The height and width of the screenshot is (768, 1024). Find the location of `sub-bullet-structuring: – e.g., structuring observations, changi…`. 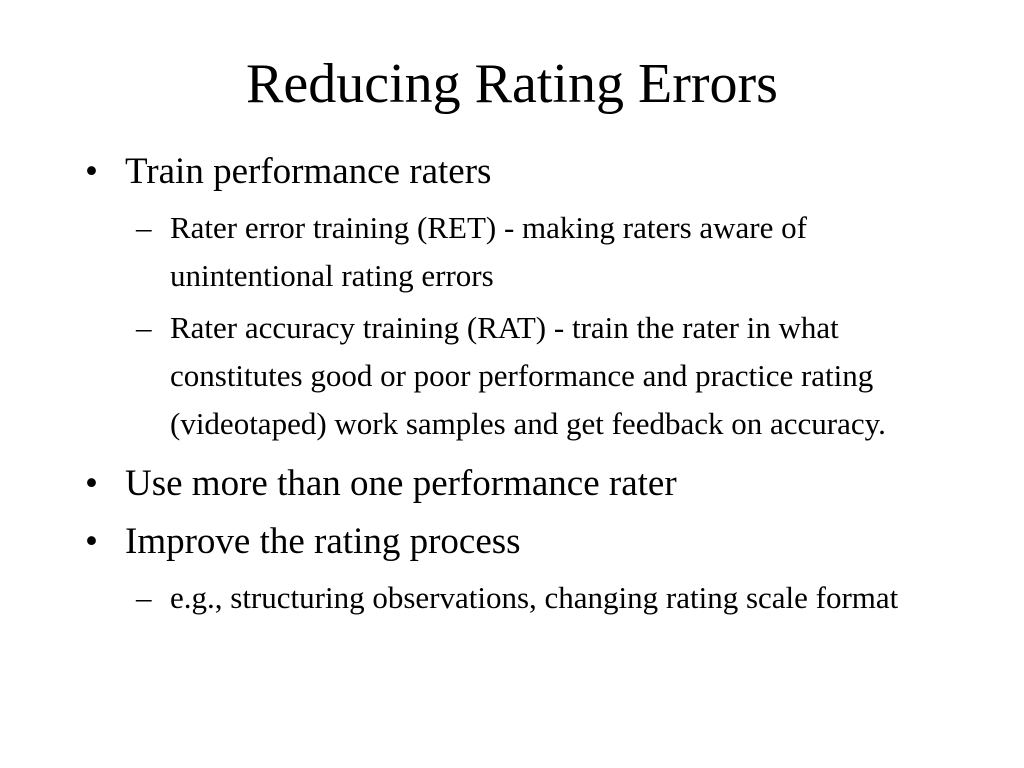

sub-bullet-structuring: – e.g., structuring observations, changi… is located at coordinates (526, 598).